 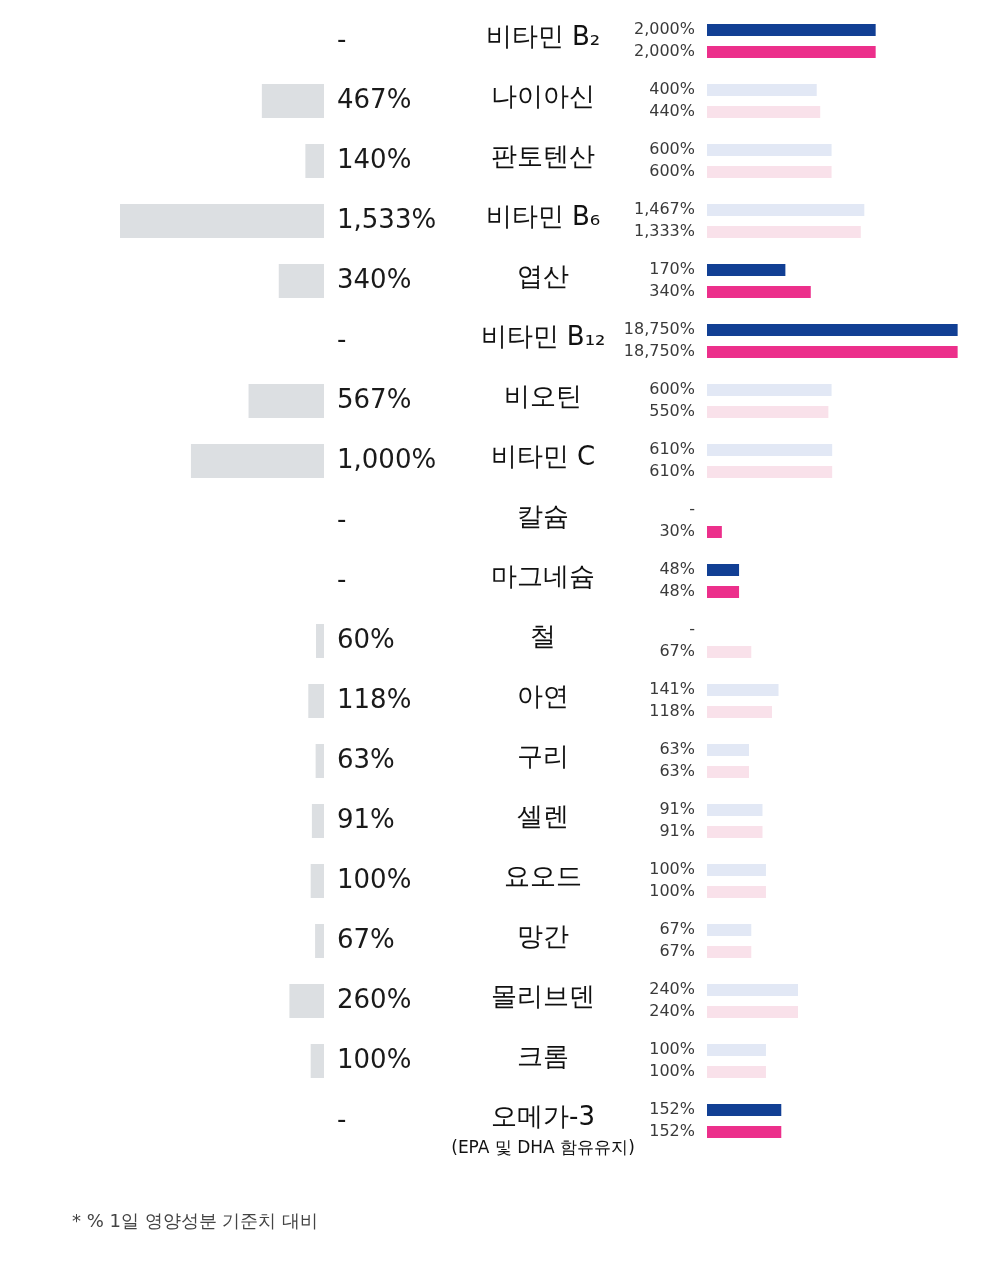 What do you see at coordinates (543, 635) in the screenshot?
I see `y-tick-label: 철` at bounding box center [543, 635].